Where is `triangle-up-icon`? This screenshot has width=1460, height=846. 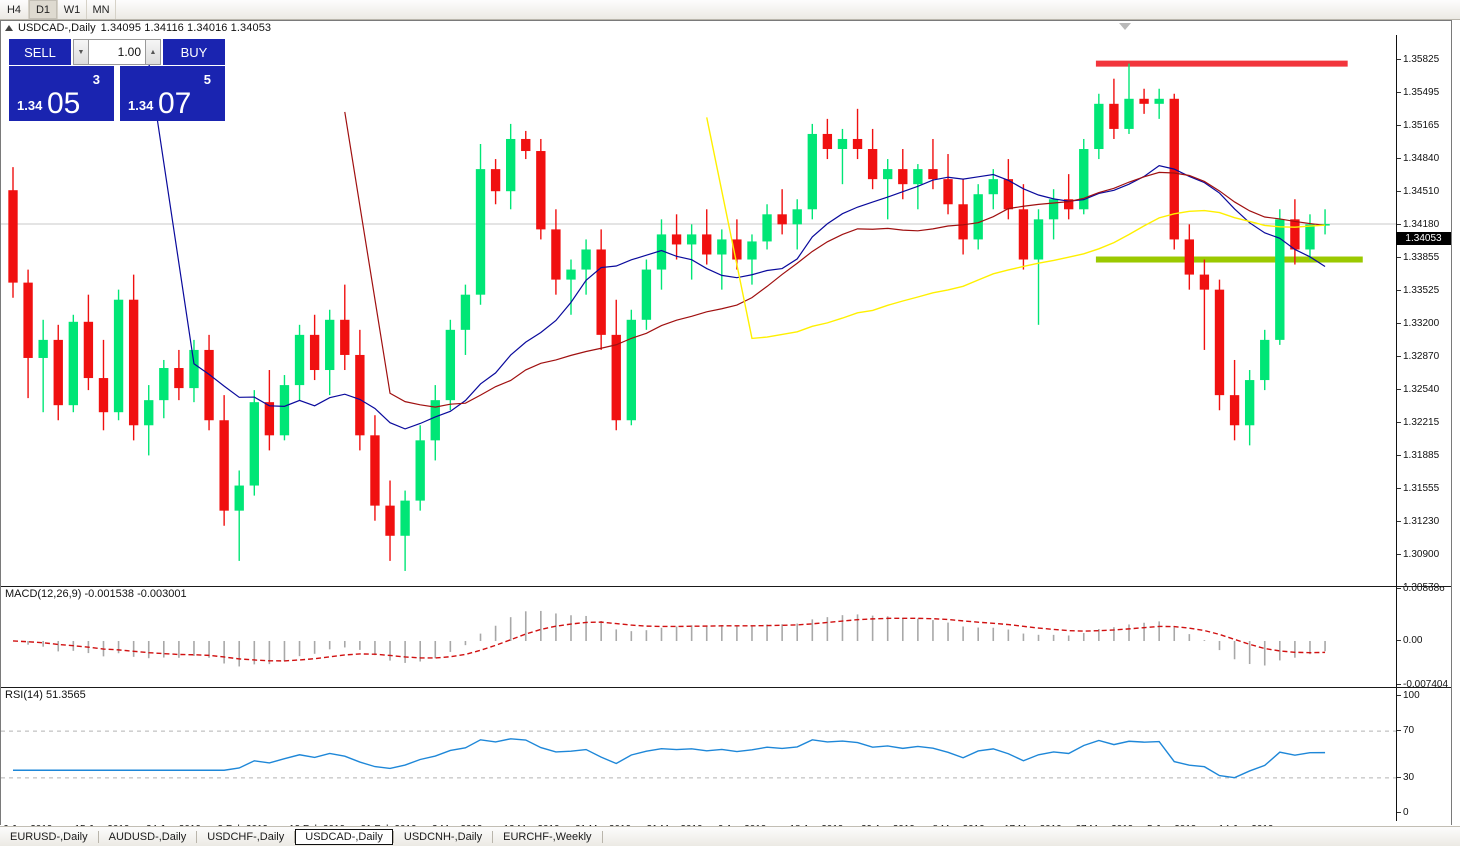 triangle-up-icon is located at coordinates (9, 28).